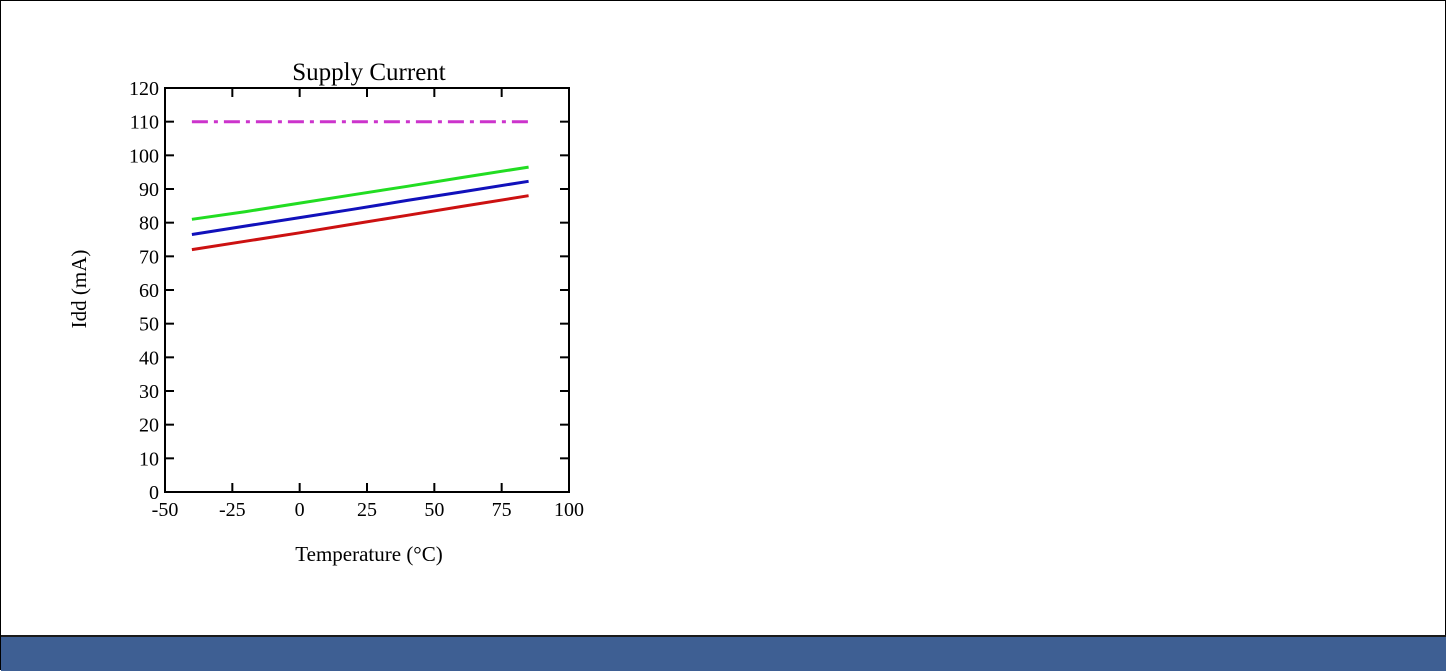 This screenshot has height=671, width=1446. What do you see at coordinates (144, 89) in the screenshot?
I see `y-tick-label: 120` at bounding box center [144, 89].